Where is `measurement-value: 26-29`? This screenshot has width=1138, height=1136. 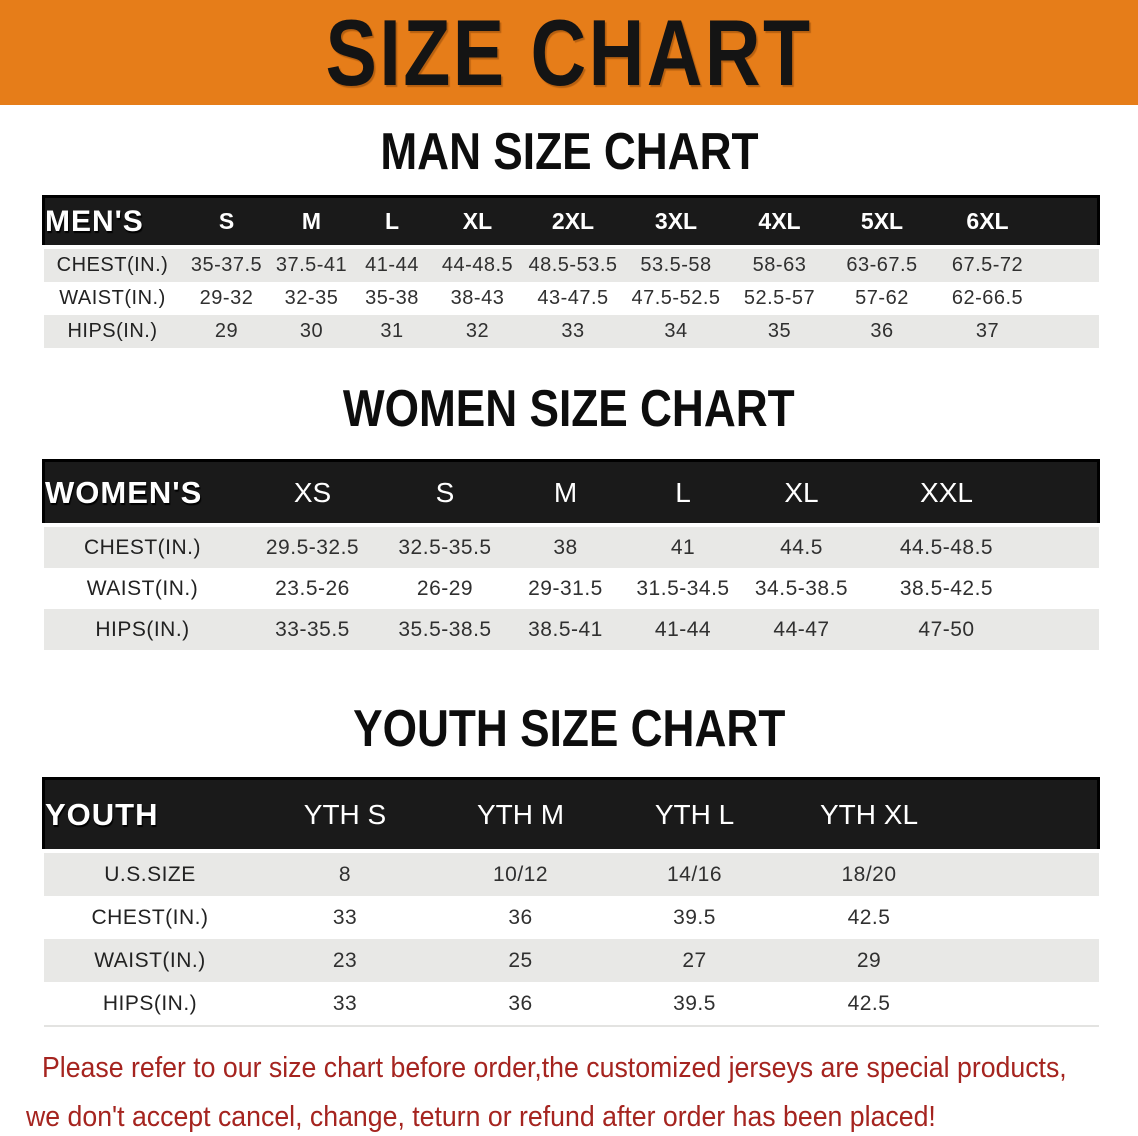 measurement-value: 26-29 is located at coordinates (445, 588).